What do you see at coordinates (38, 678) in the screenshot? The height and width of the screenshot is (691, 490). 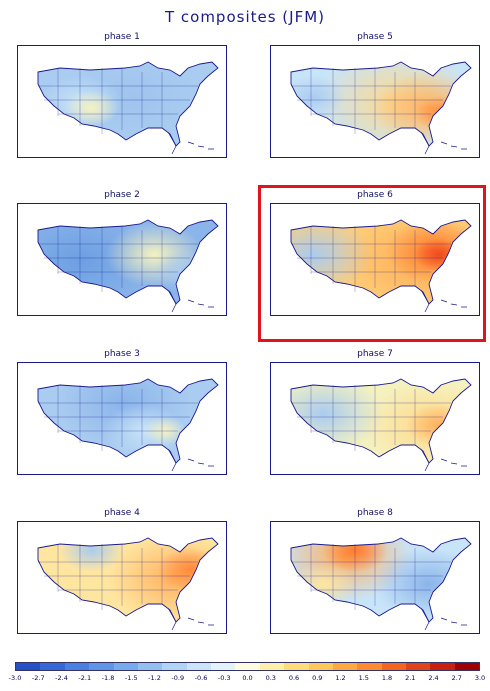 I see `colorbar-label: -2.7` at bounding box center [38, 678].